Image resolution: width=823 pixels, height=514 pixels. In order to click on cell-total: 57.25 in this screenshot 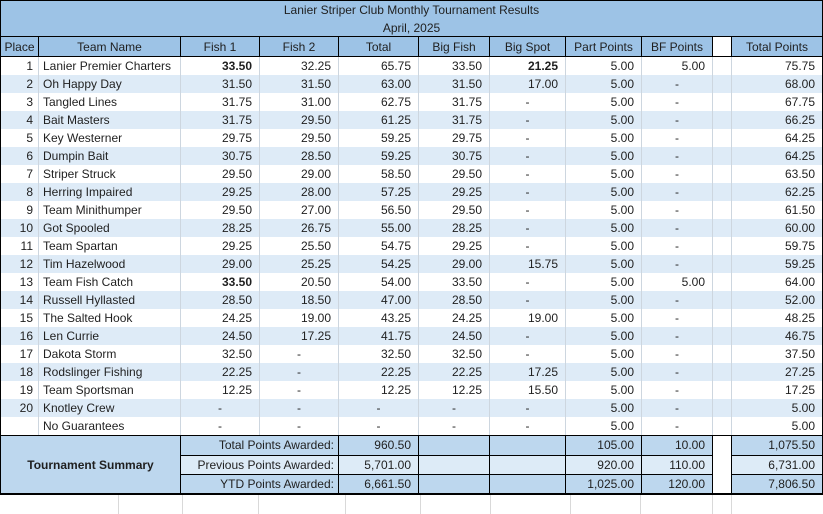, I will do `click(379, 192)`.